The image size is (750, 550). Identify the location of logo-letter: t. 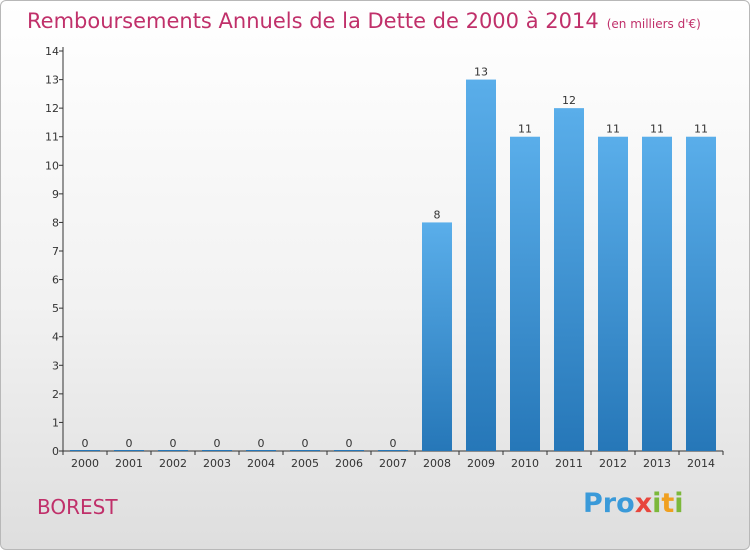
(668, 503).